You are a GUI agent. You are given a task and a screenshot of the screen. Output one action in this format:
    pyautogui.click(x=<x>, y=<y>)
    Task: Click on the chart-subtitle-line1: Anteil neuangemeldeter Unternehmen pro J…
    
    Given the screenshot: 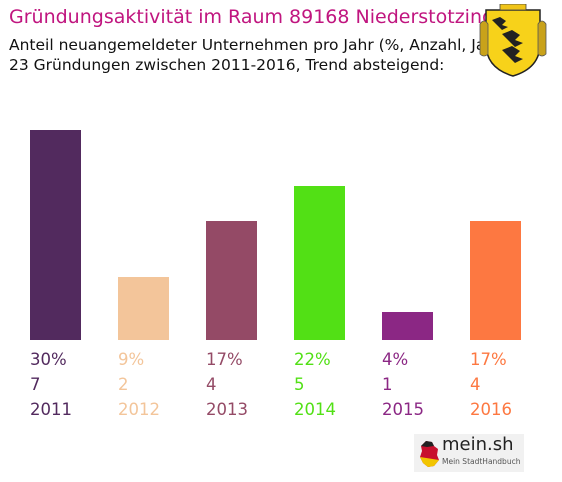 What is the action you would take?
    pyautogui.click(x=258, y=45)
    